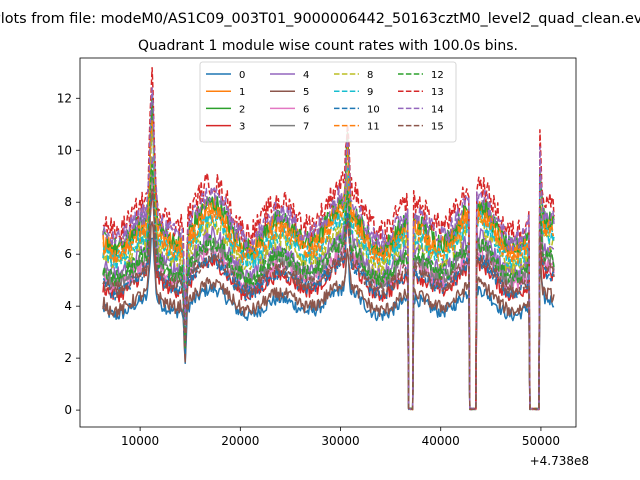 This screenshot has width=640, height=480. What do you see at coordinates (306, 127) in the screenshot?
I see `legend-label-7: 7` at bounding box center [306, 127].